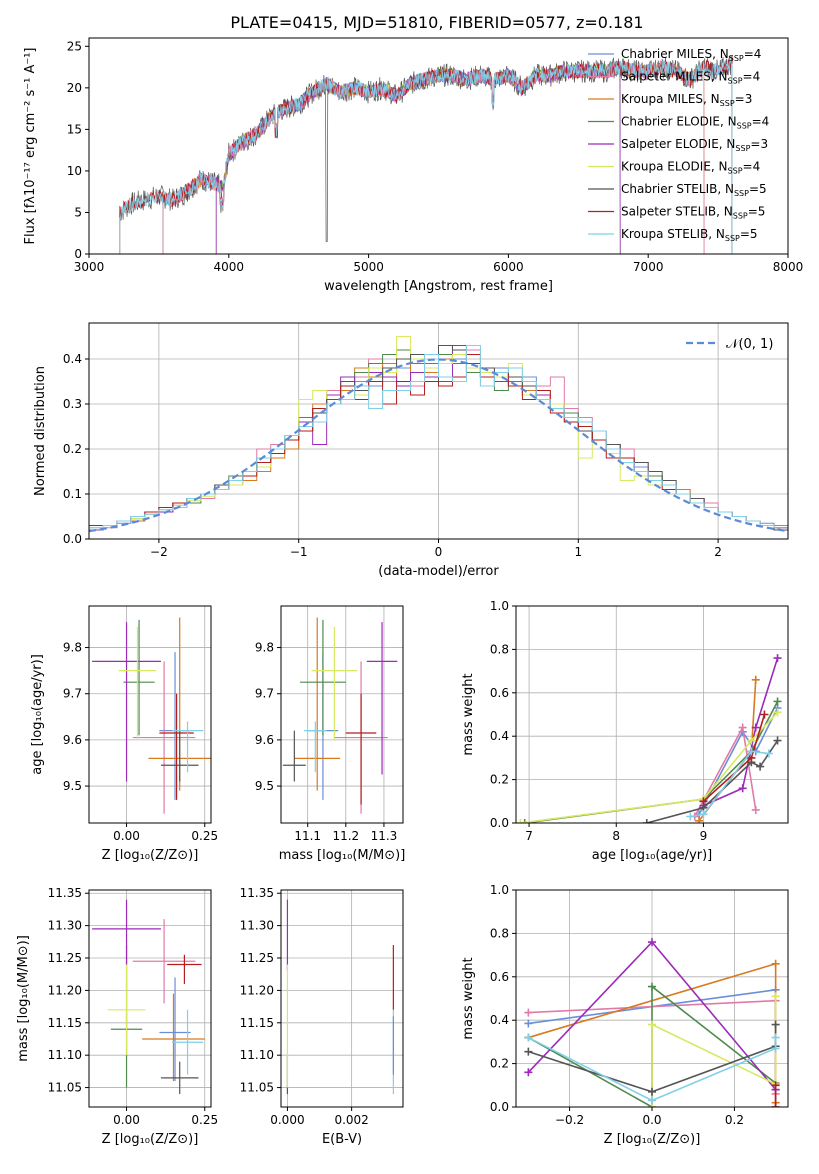 The width and height of the screenshot is (819, 1174). I want to click on x-tick-label: 8000, so click(788, 267).